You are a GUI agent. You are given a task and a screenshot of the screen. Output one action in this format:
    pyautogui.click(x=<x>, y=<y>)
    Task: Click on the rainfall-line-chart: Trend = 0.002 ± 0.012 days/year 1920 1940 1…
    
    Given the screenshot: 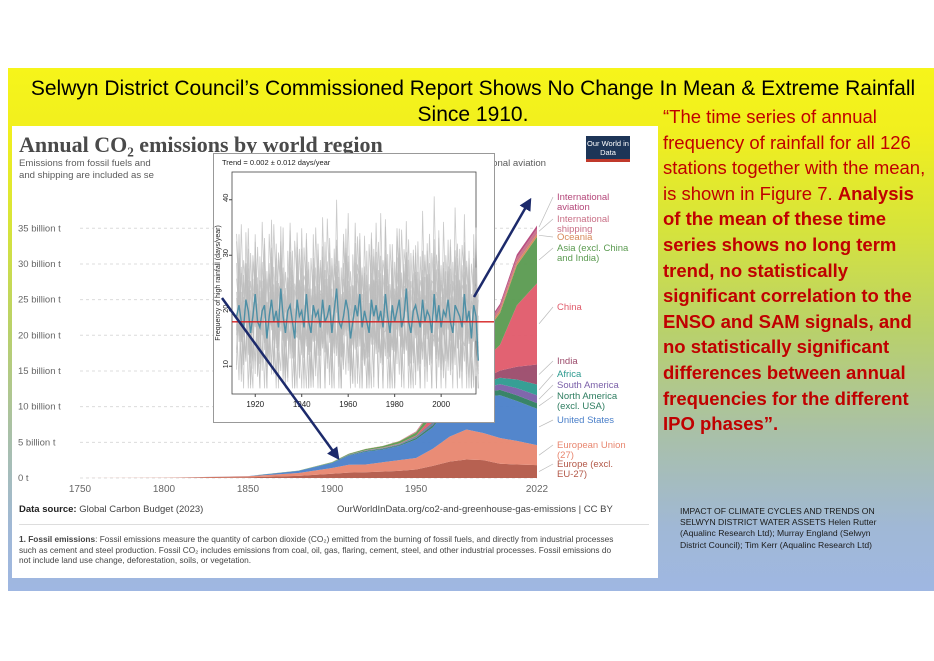 What is the action you would take?
    pyautogui.click(x=354, y=283)
    